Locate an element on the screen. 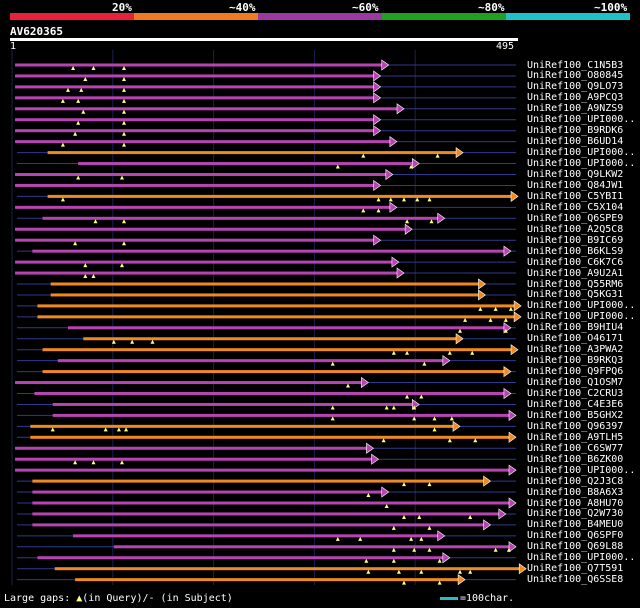  hit-label: UniRef100_B9HIU4 is located at coordinates (575, 328).